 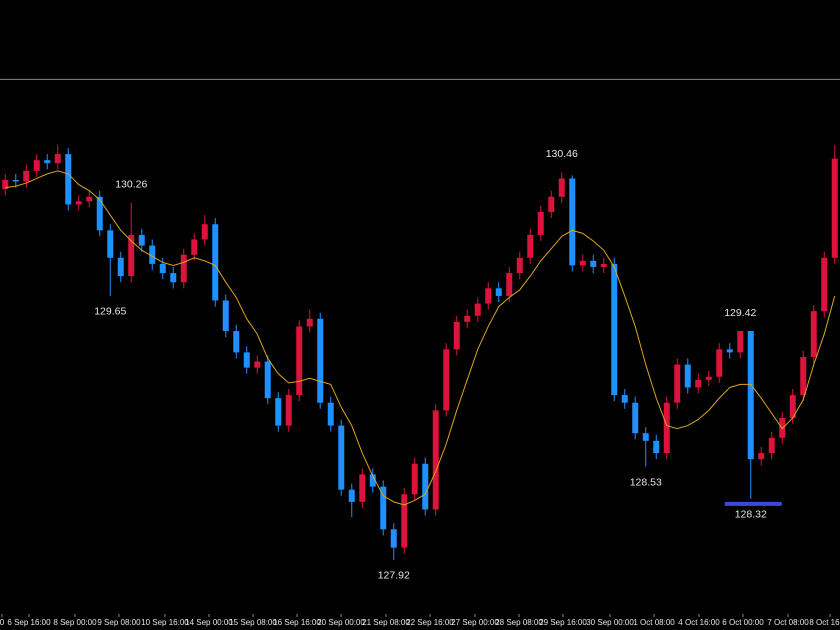 What do you see at coordinates (75, 622) in the screenshot?
I see `x-tick-label: 8 Sep 00:00` at bounding box center [75, 622].